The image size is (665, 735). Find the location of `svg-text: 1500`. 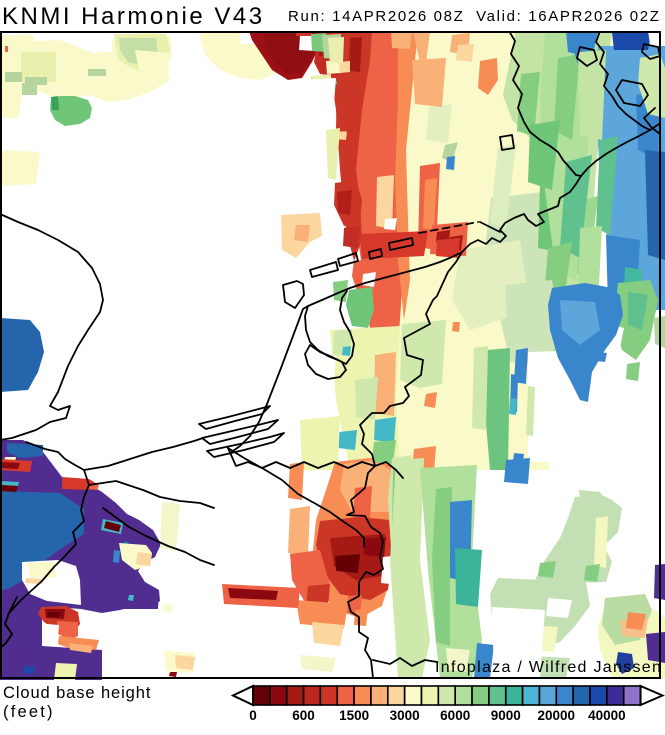

svg-text: 1500 is located at coordinates (354, 715).